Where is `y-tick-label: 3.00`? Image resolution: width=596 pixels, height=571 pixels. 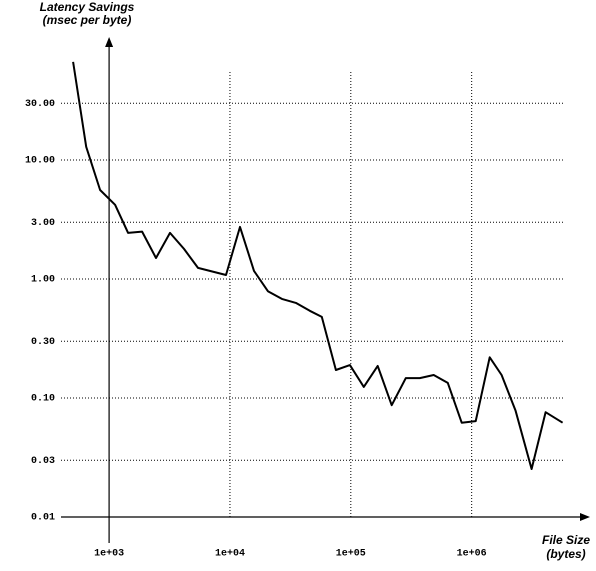
y-tick-label: 3.00 is located at coordinates (43, 223).